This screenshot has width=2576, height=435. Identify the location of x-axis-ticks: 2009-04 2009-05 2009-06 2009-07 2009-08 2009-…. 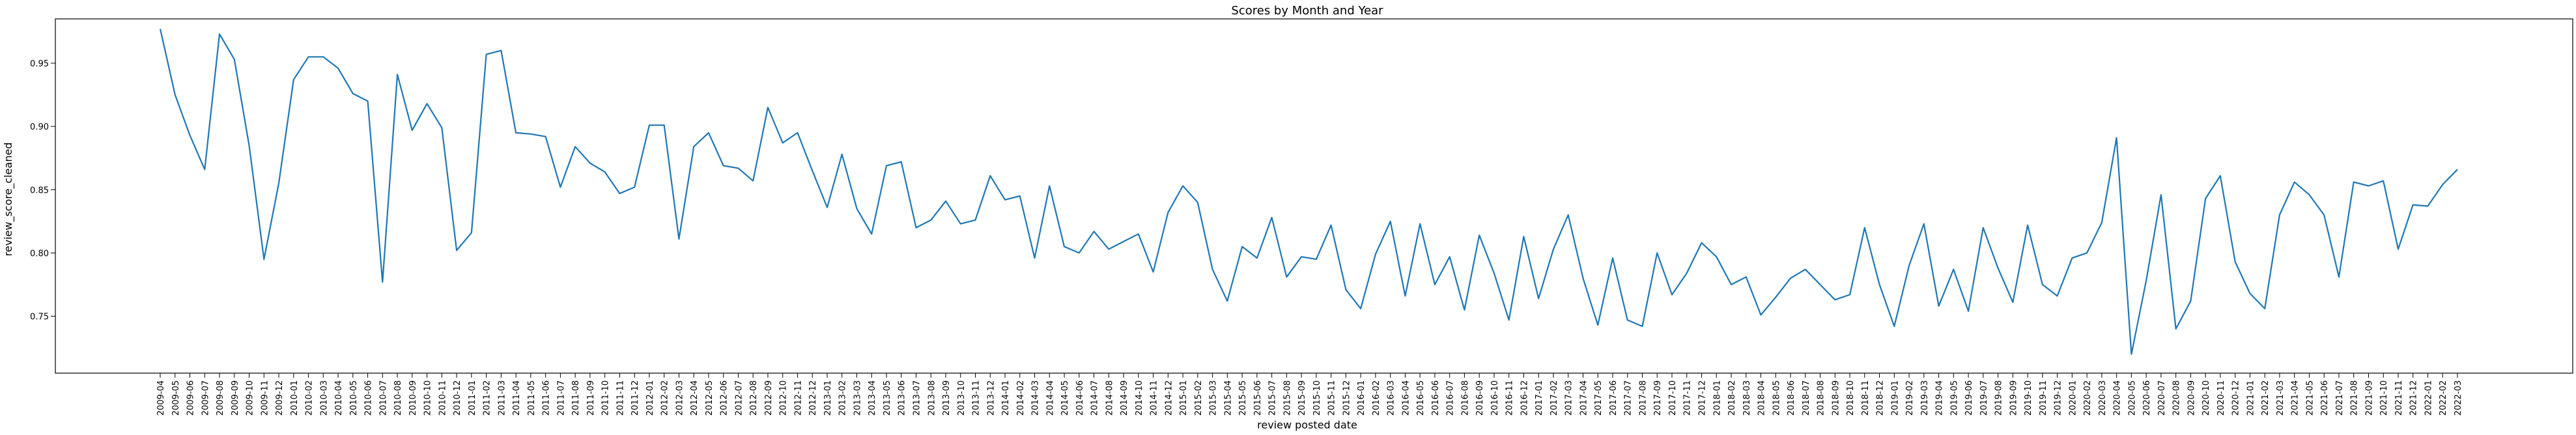
(1309, 394).